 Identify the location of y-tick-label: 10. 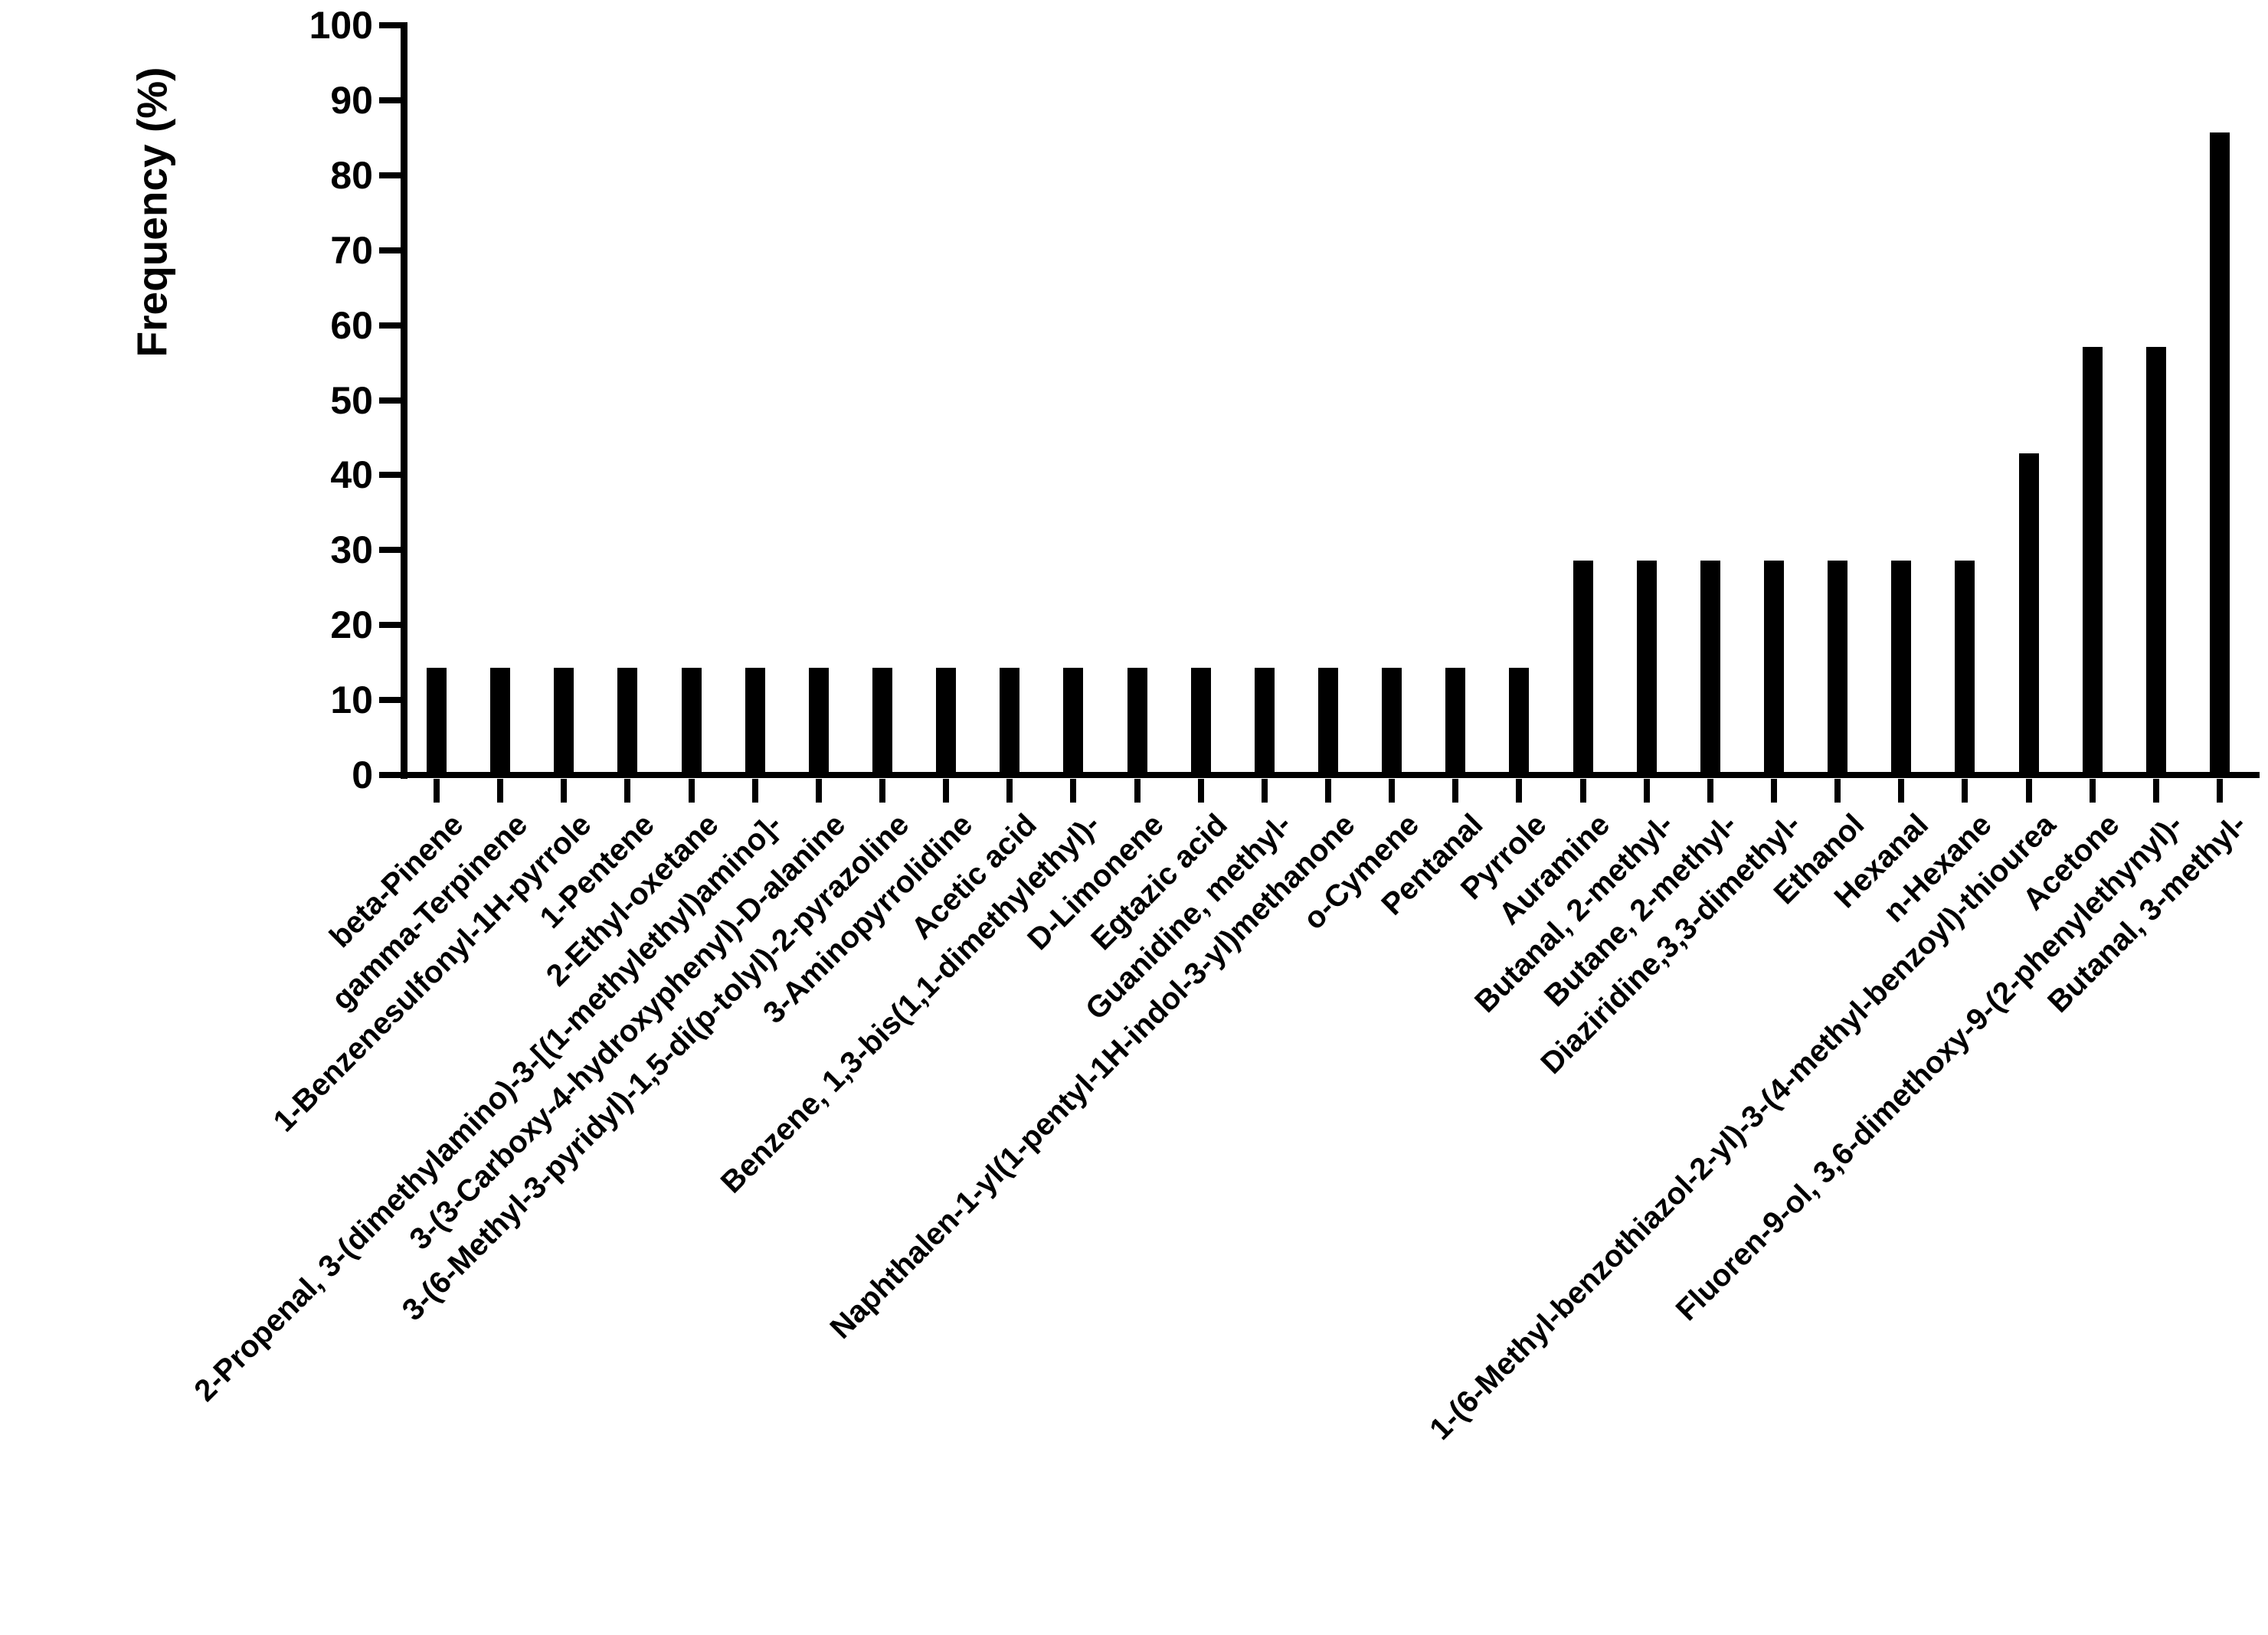
(351, 700).